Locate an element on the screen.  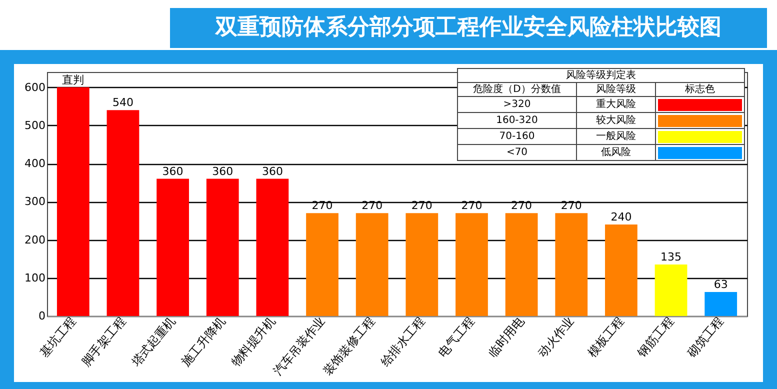
chart-title: 双重预防体系分部分项工程作业安全风险柱状比较图 is located at coordinates (468, 28).